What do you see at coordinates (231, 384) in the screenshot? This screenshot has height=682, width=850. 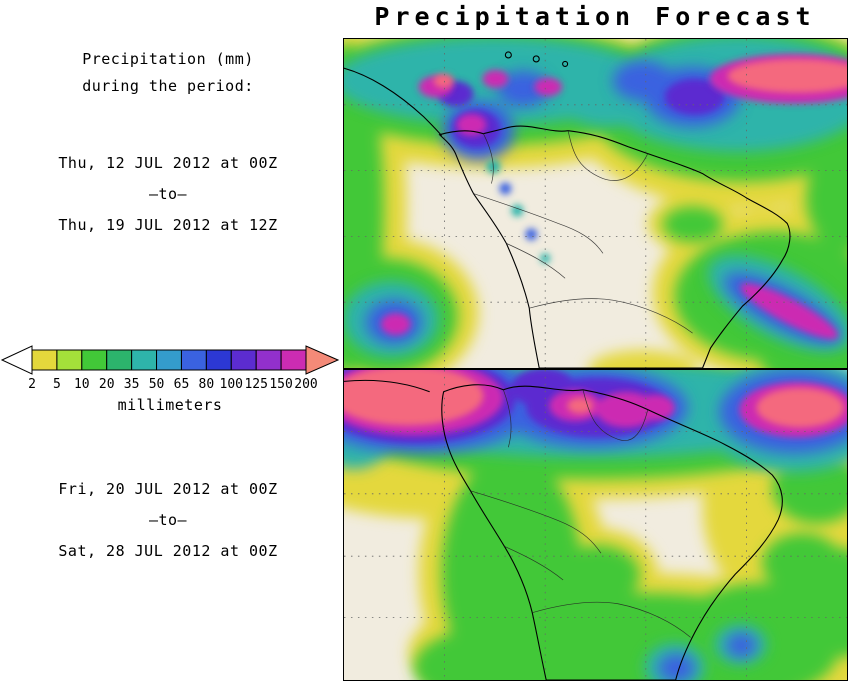 I see `legend-threshold-label: 100` at bounding box center [231, 384].